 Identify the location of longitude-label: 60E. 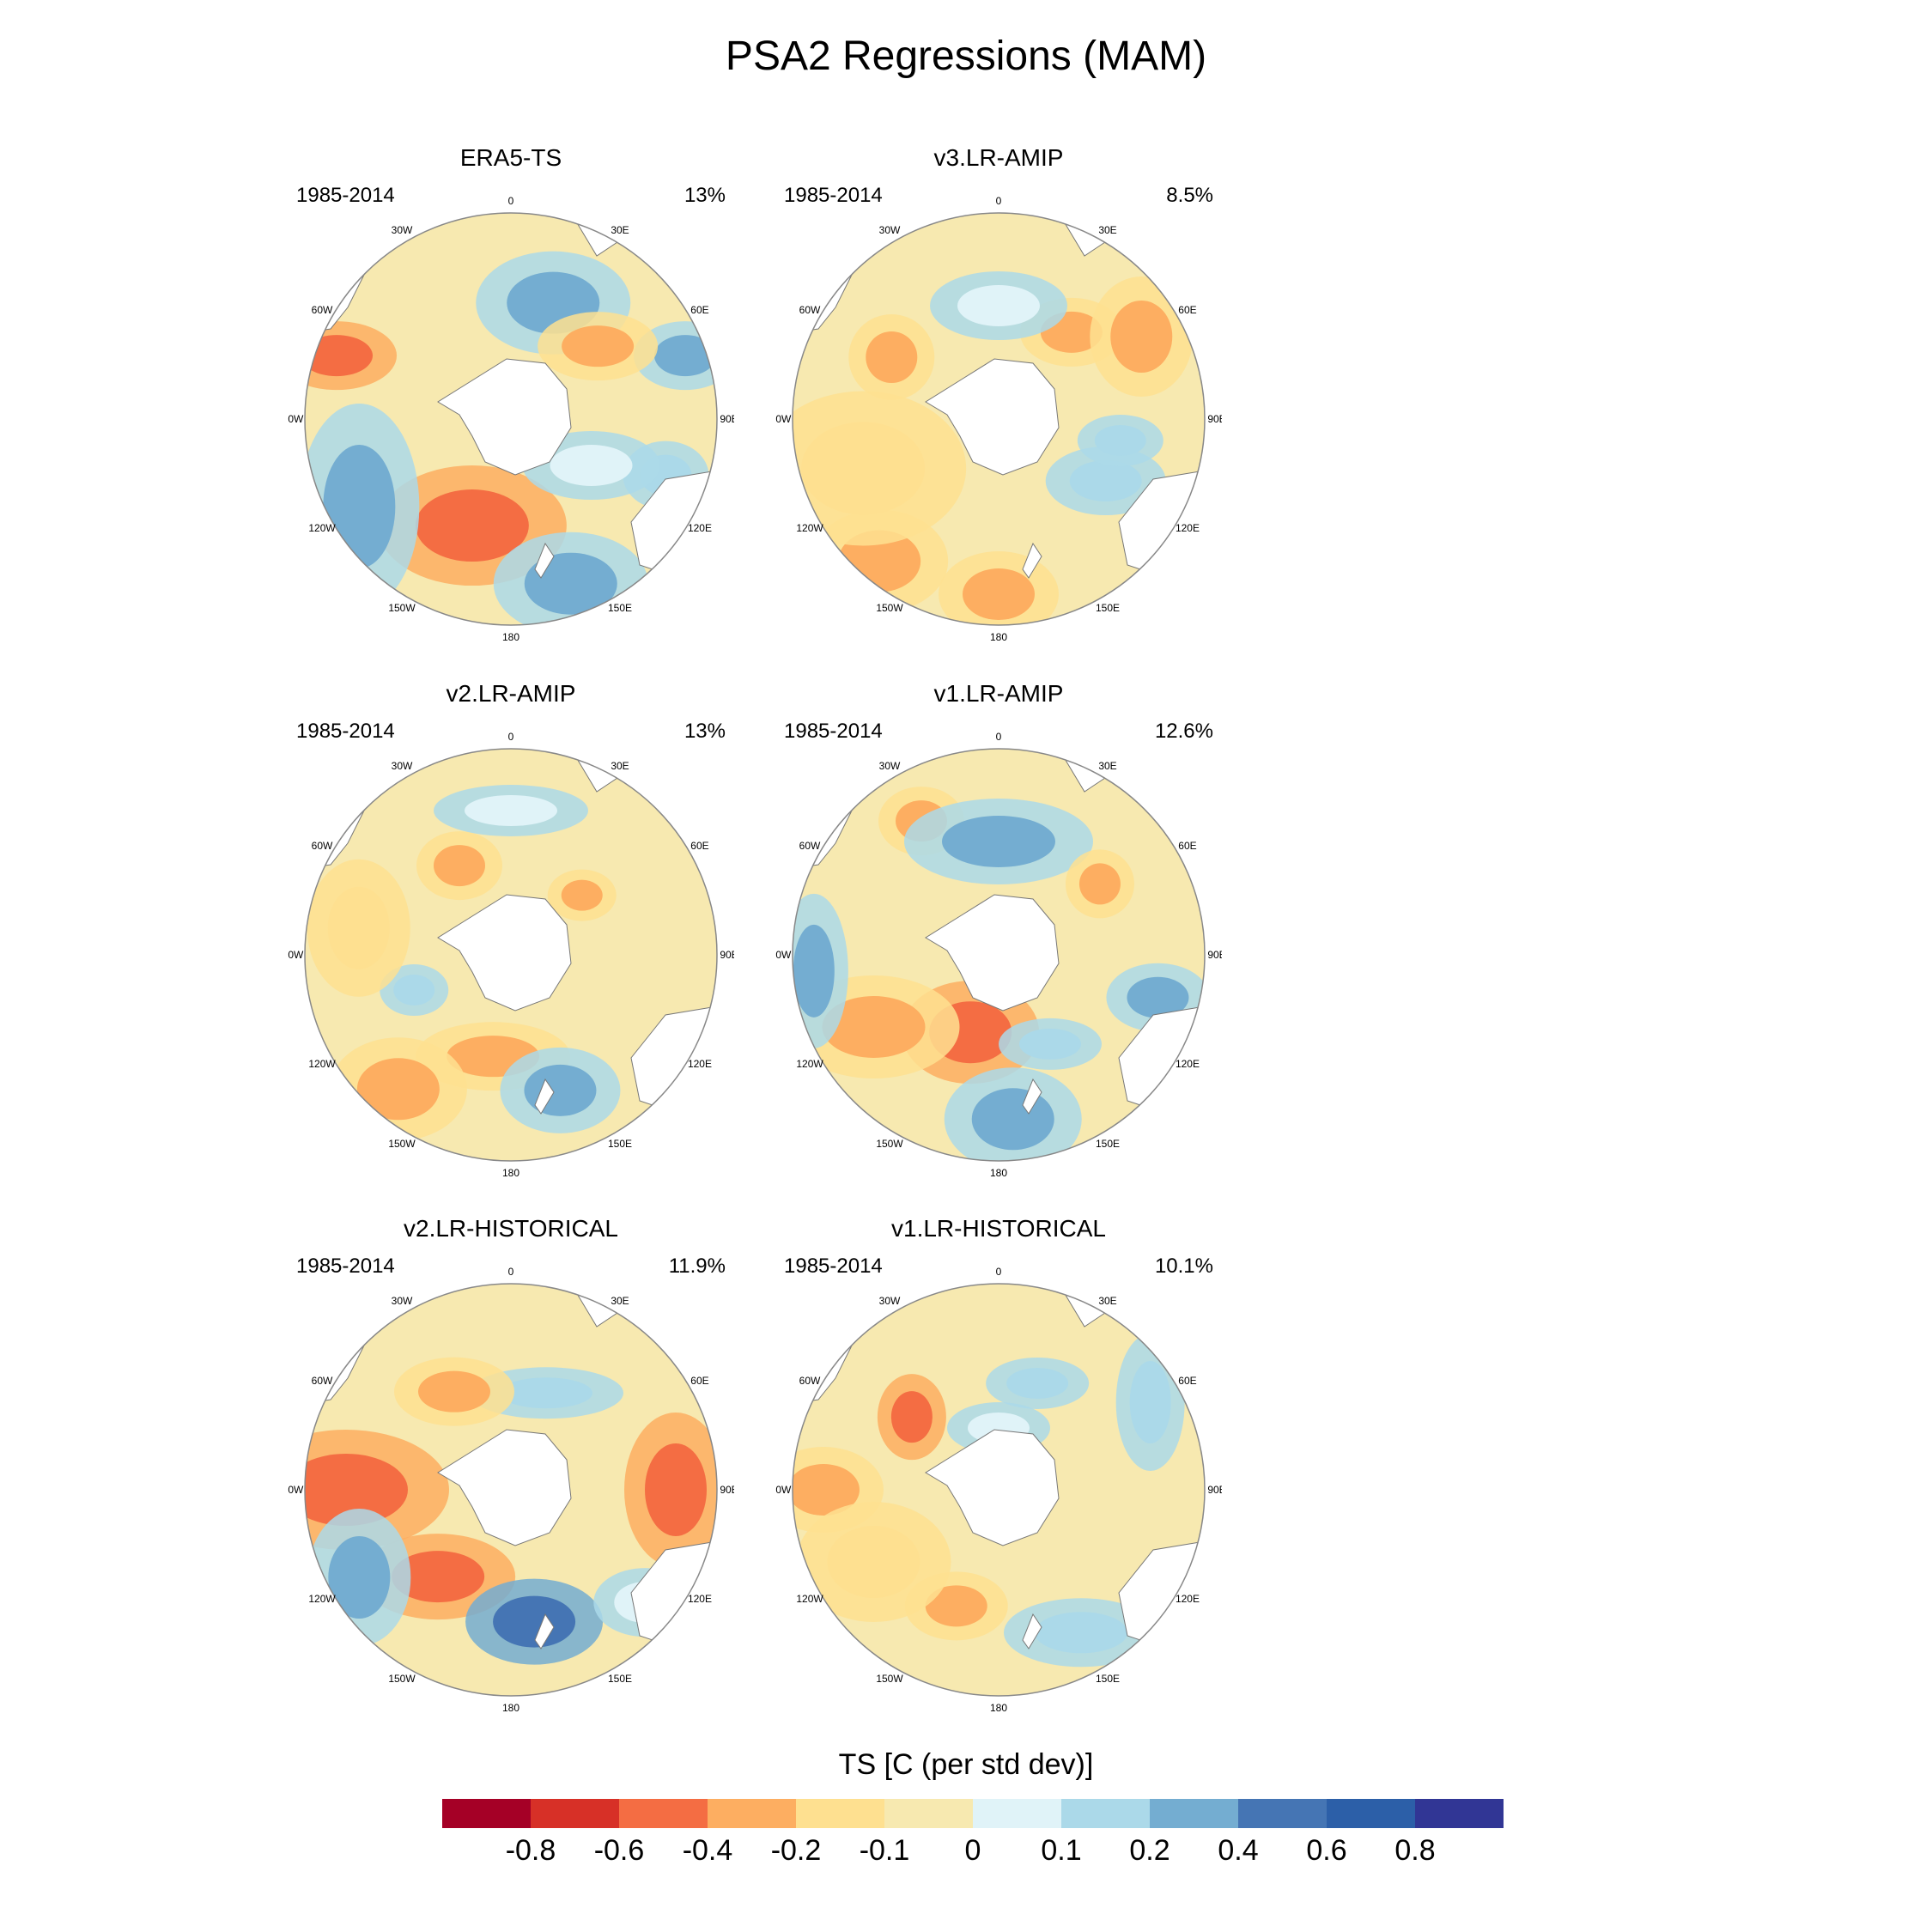
(699, 846).